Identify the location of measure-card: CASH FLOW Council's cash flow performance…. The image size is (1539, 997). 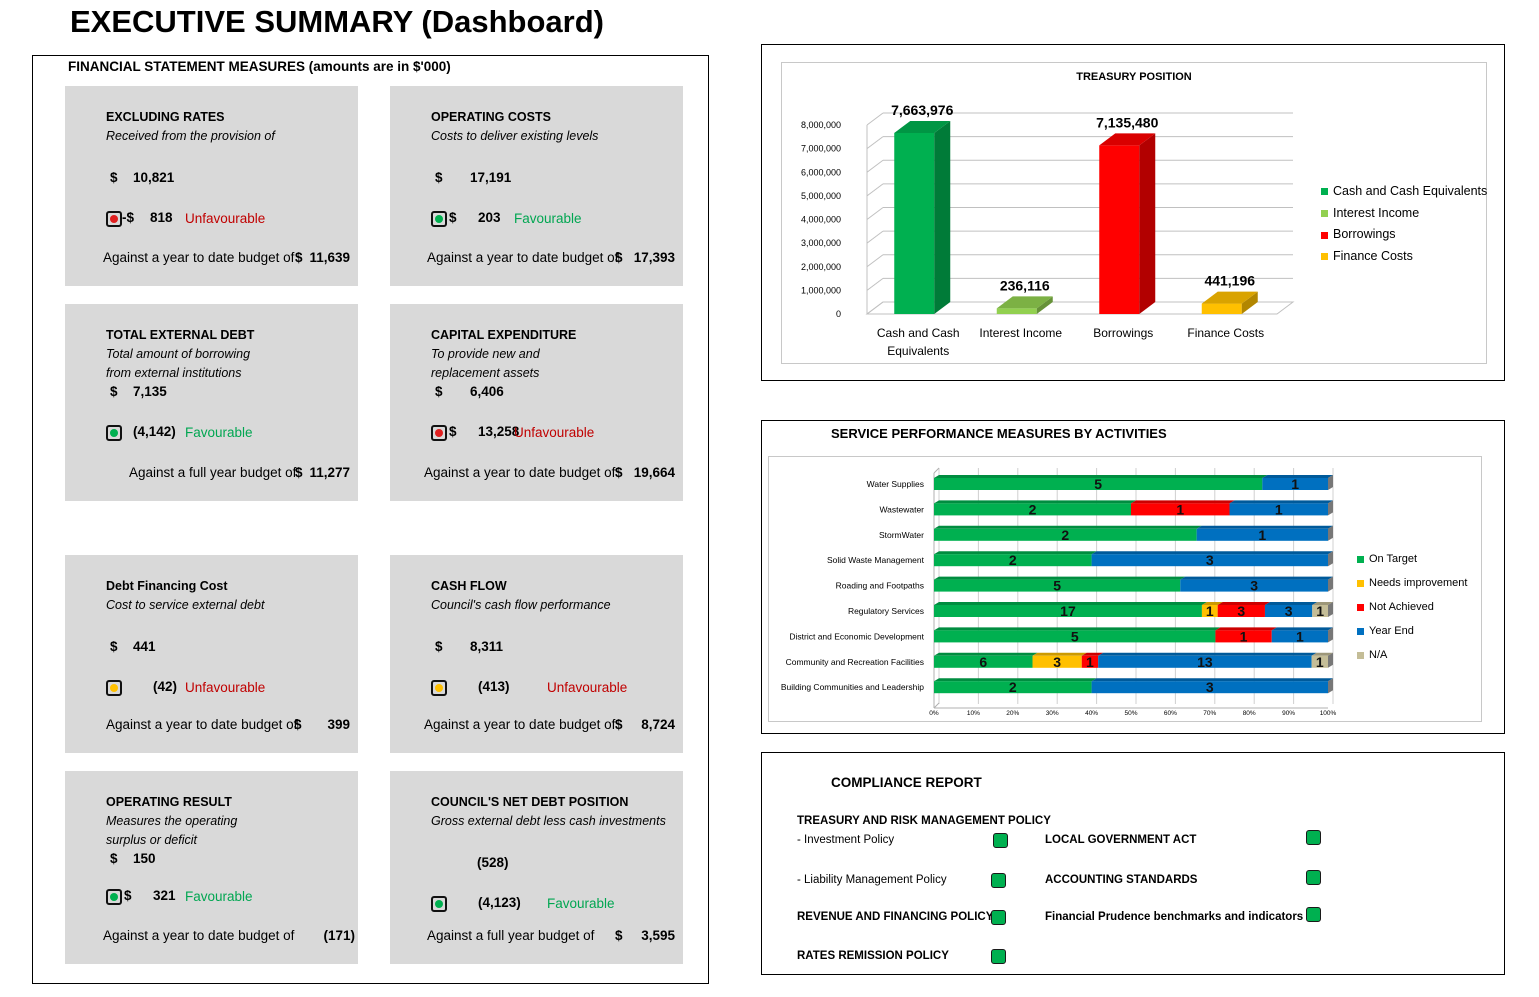
(536, 654).